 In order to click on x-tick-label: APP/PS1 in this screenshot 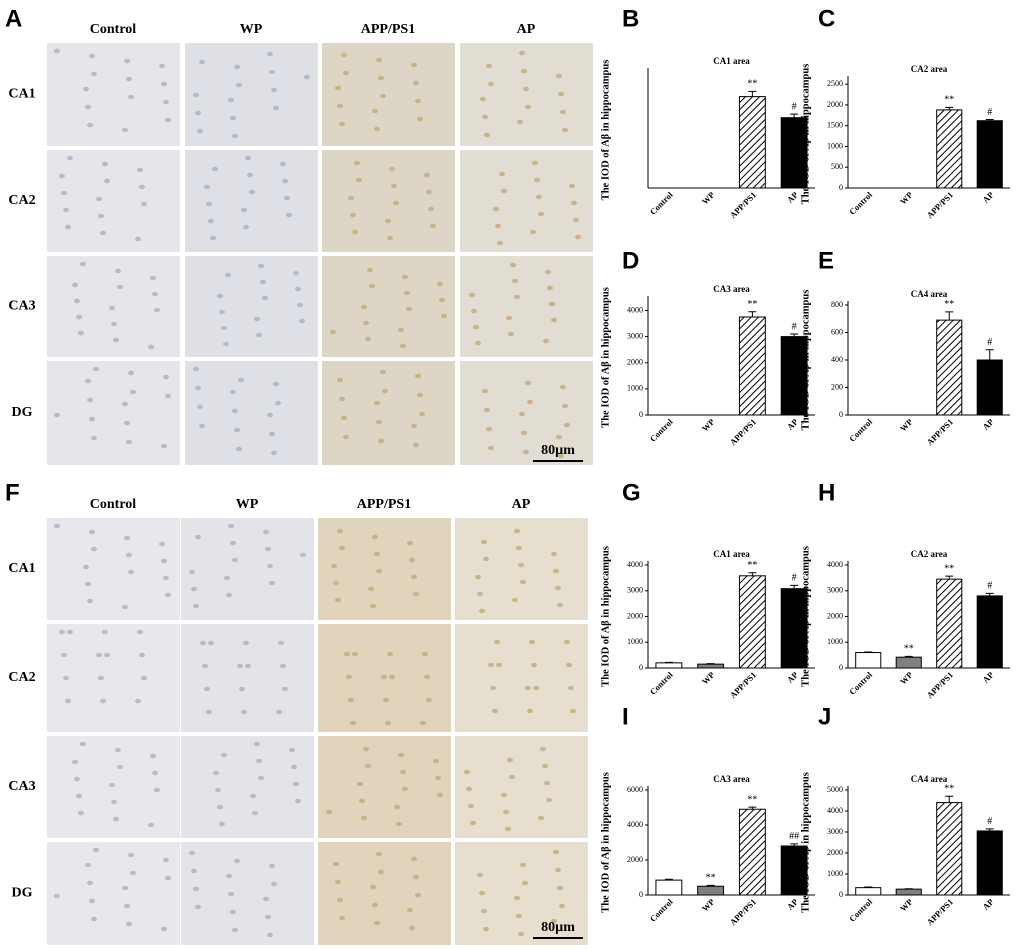, I will do `click(743, 912)`.